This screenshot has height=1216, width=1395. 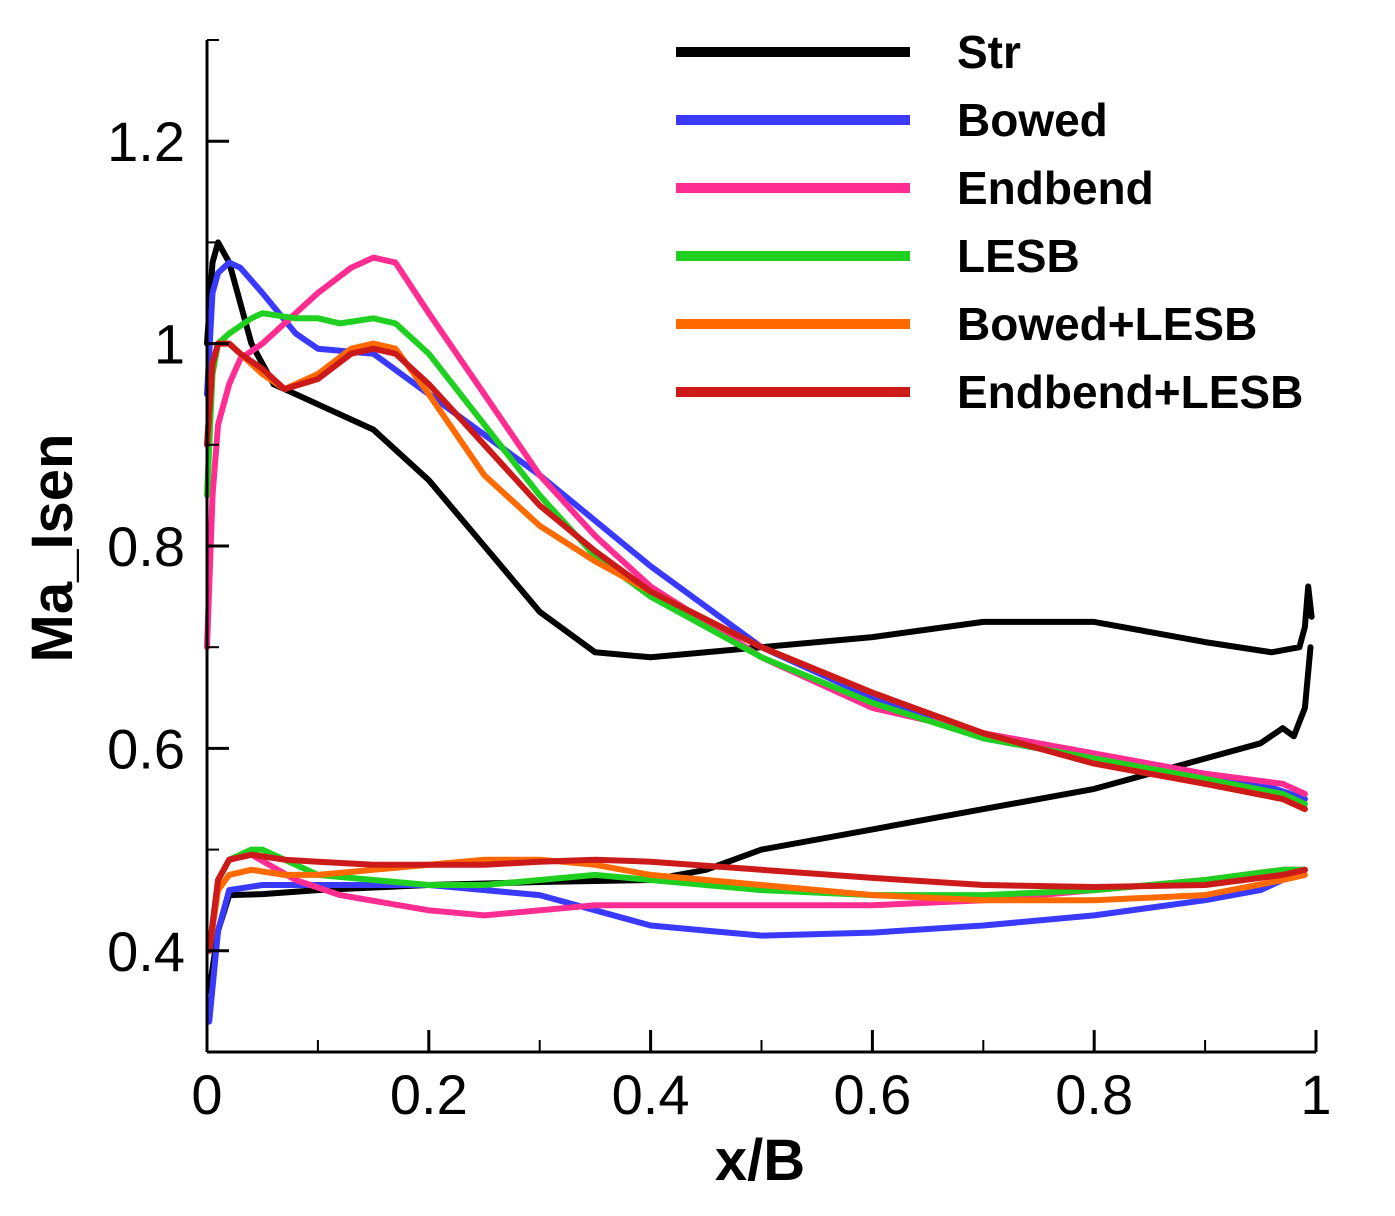 What do you see at coordinates (206, 1094) in the screenshot?
I see `x-tick-label: 0` at bounding box center [206, 1094].